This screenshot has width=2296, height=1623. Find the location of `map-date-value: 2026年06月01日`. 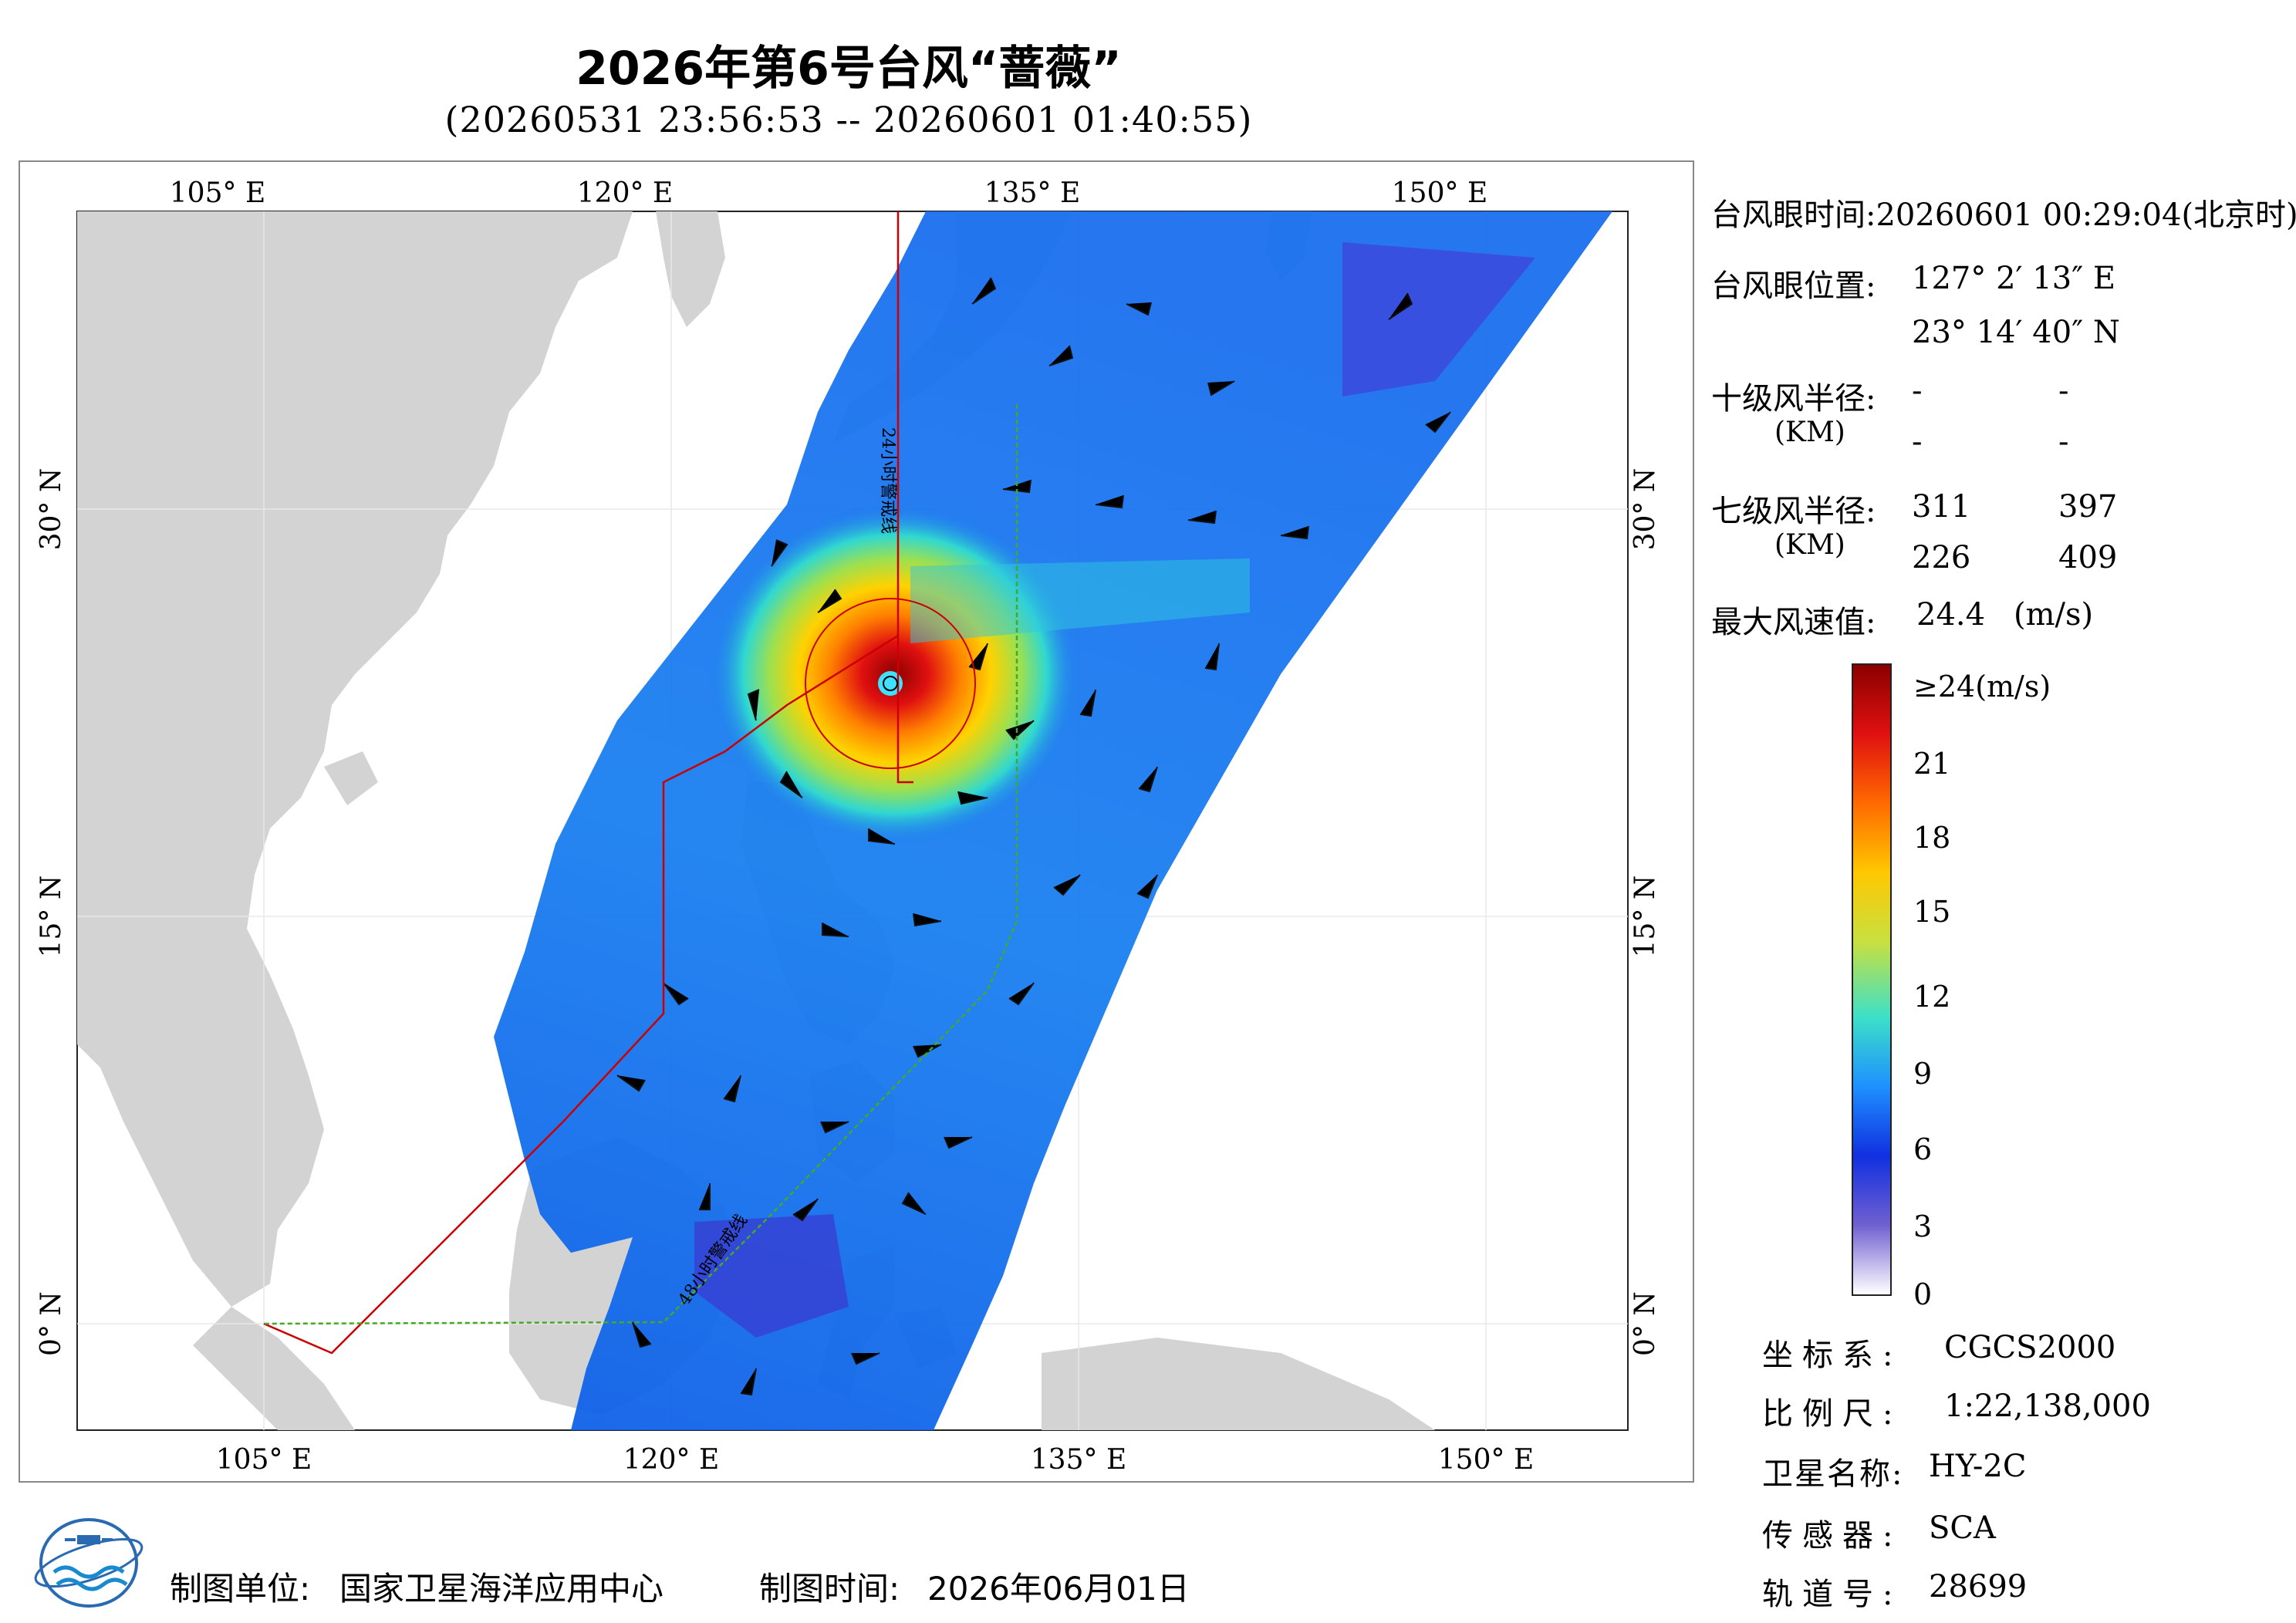

map-date-value: 2026年06月01日 is located at coordinates (1058, 1589).